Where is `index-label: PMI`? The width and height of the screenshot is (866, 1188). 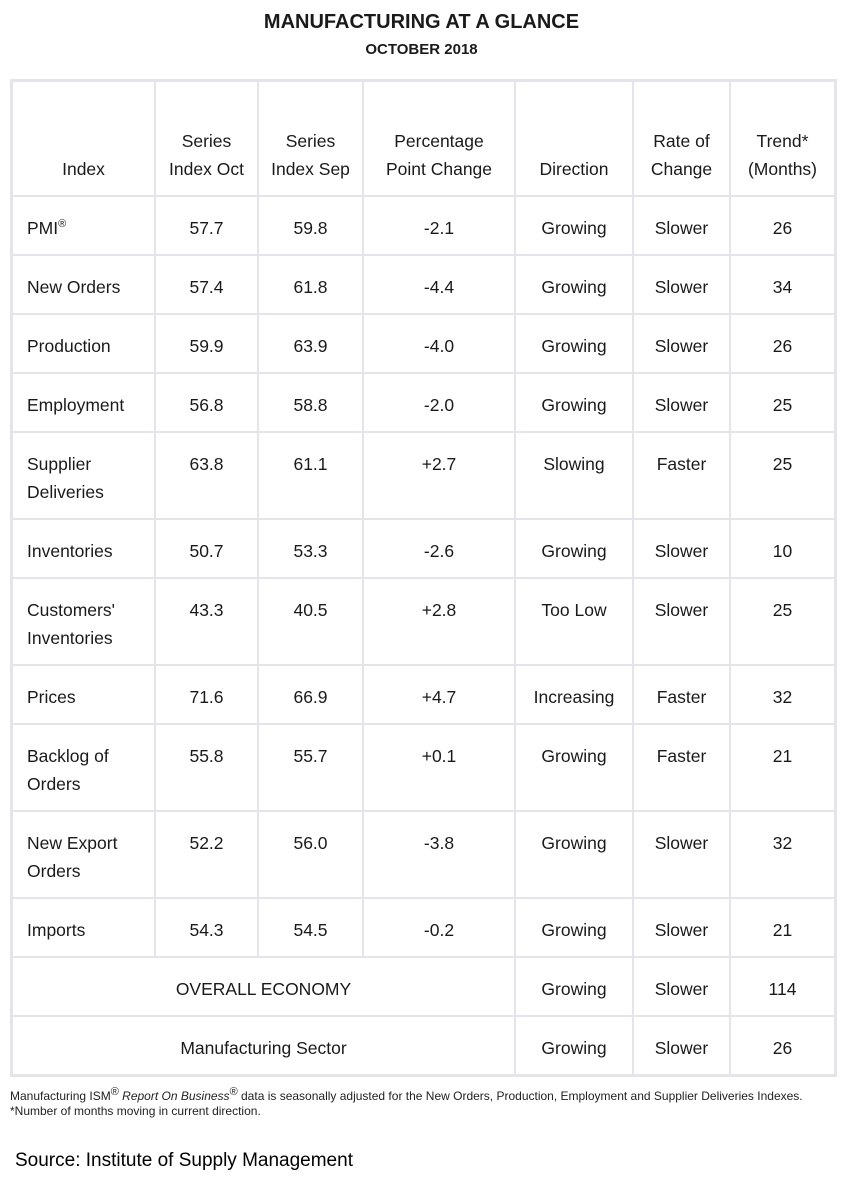 index-label: PMI is located at coordinates (43, 228).